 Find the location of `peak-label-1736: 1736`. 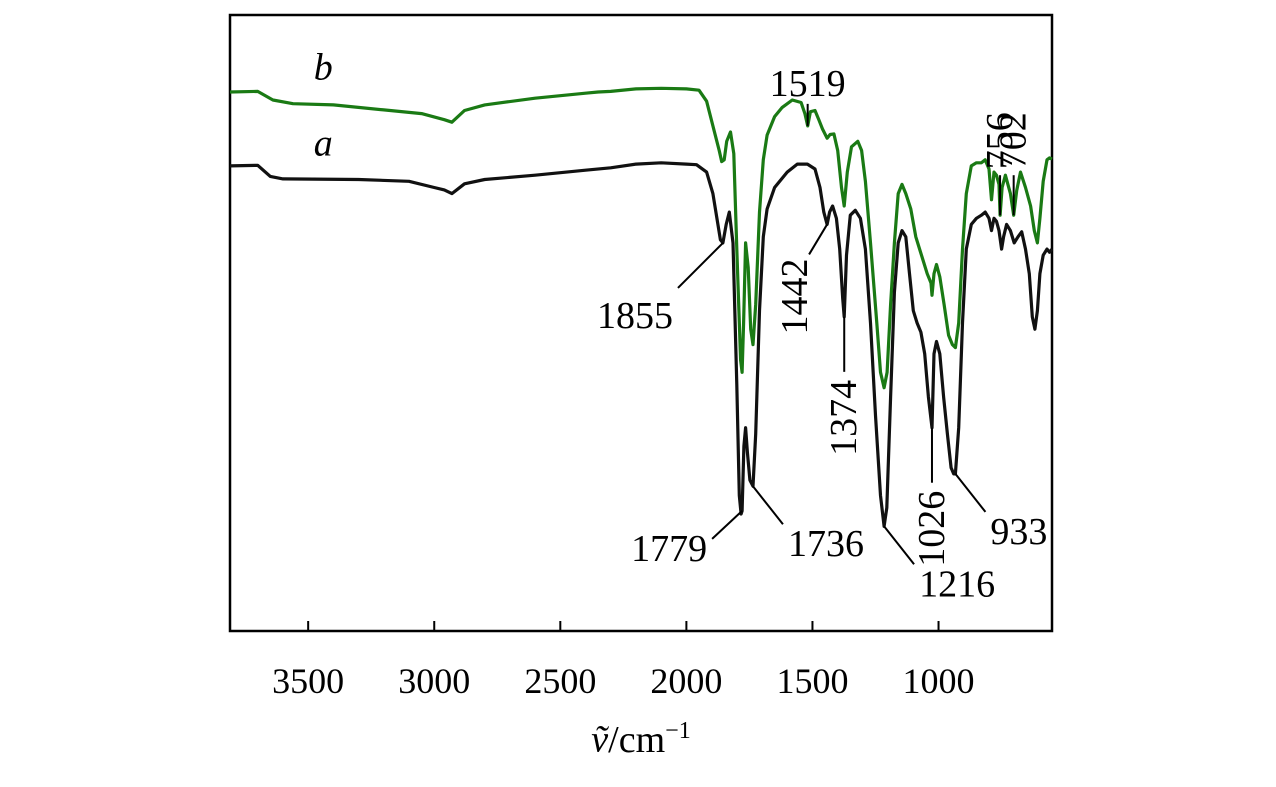

peak-label-1736: 1736 is located at coordinates (826, 544).